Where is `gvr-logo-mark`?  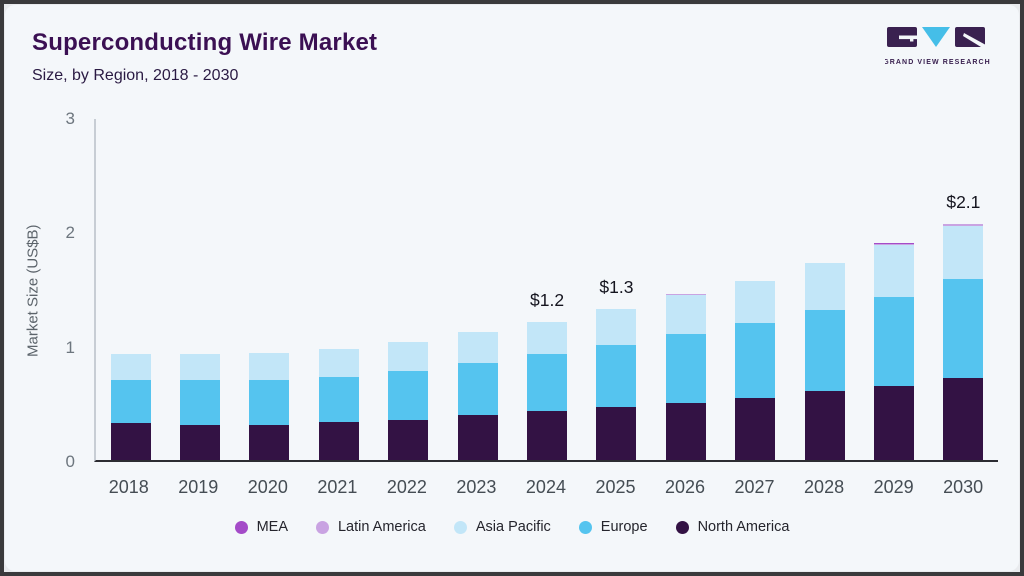
gvr-logo-mark is located at coordinates (936, 37).